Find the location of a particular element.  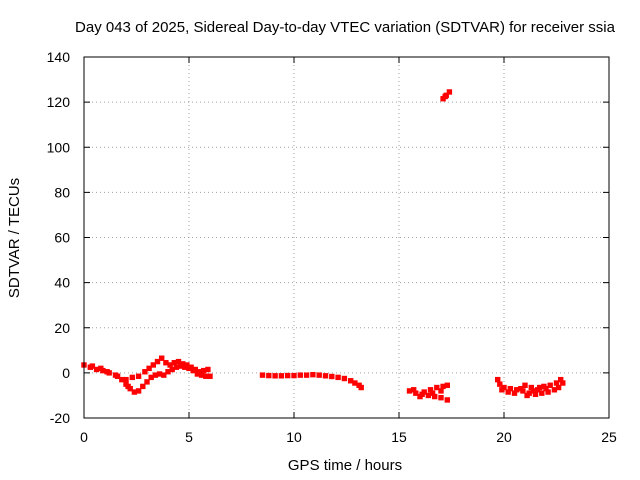

x-tick-label: 20 is located at coordinates (504, 437).